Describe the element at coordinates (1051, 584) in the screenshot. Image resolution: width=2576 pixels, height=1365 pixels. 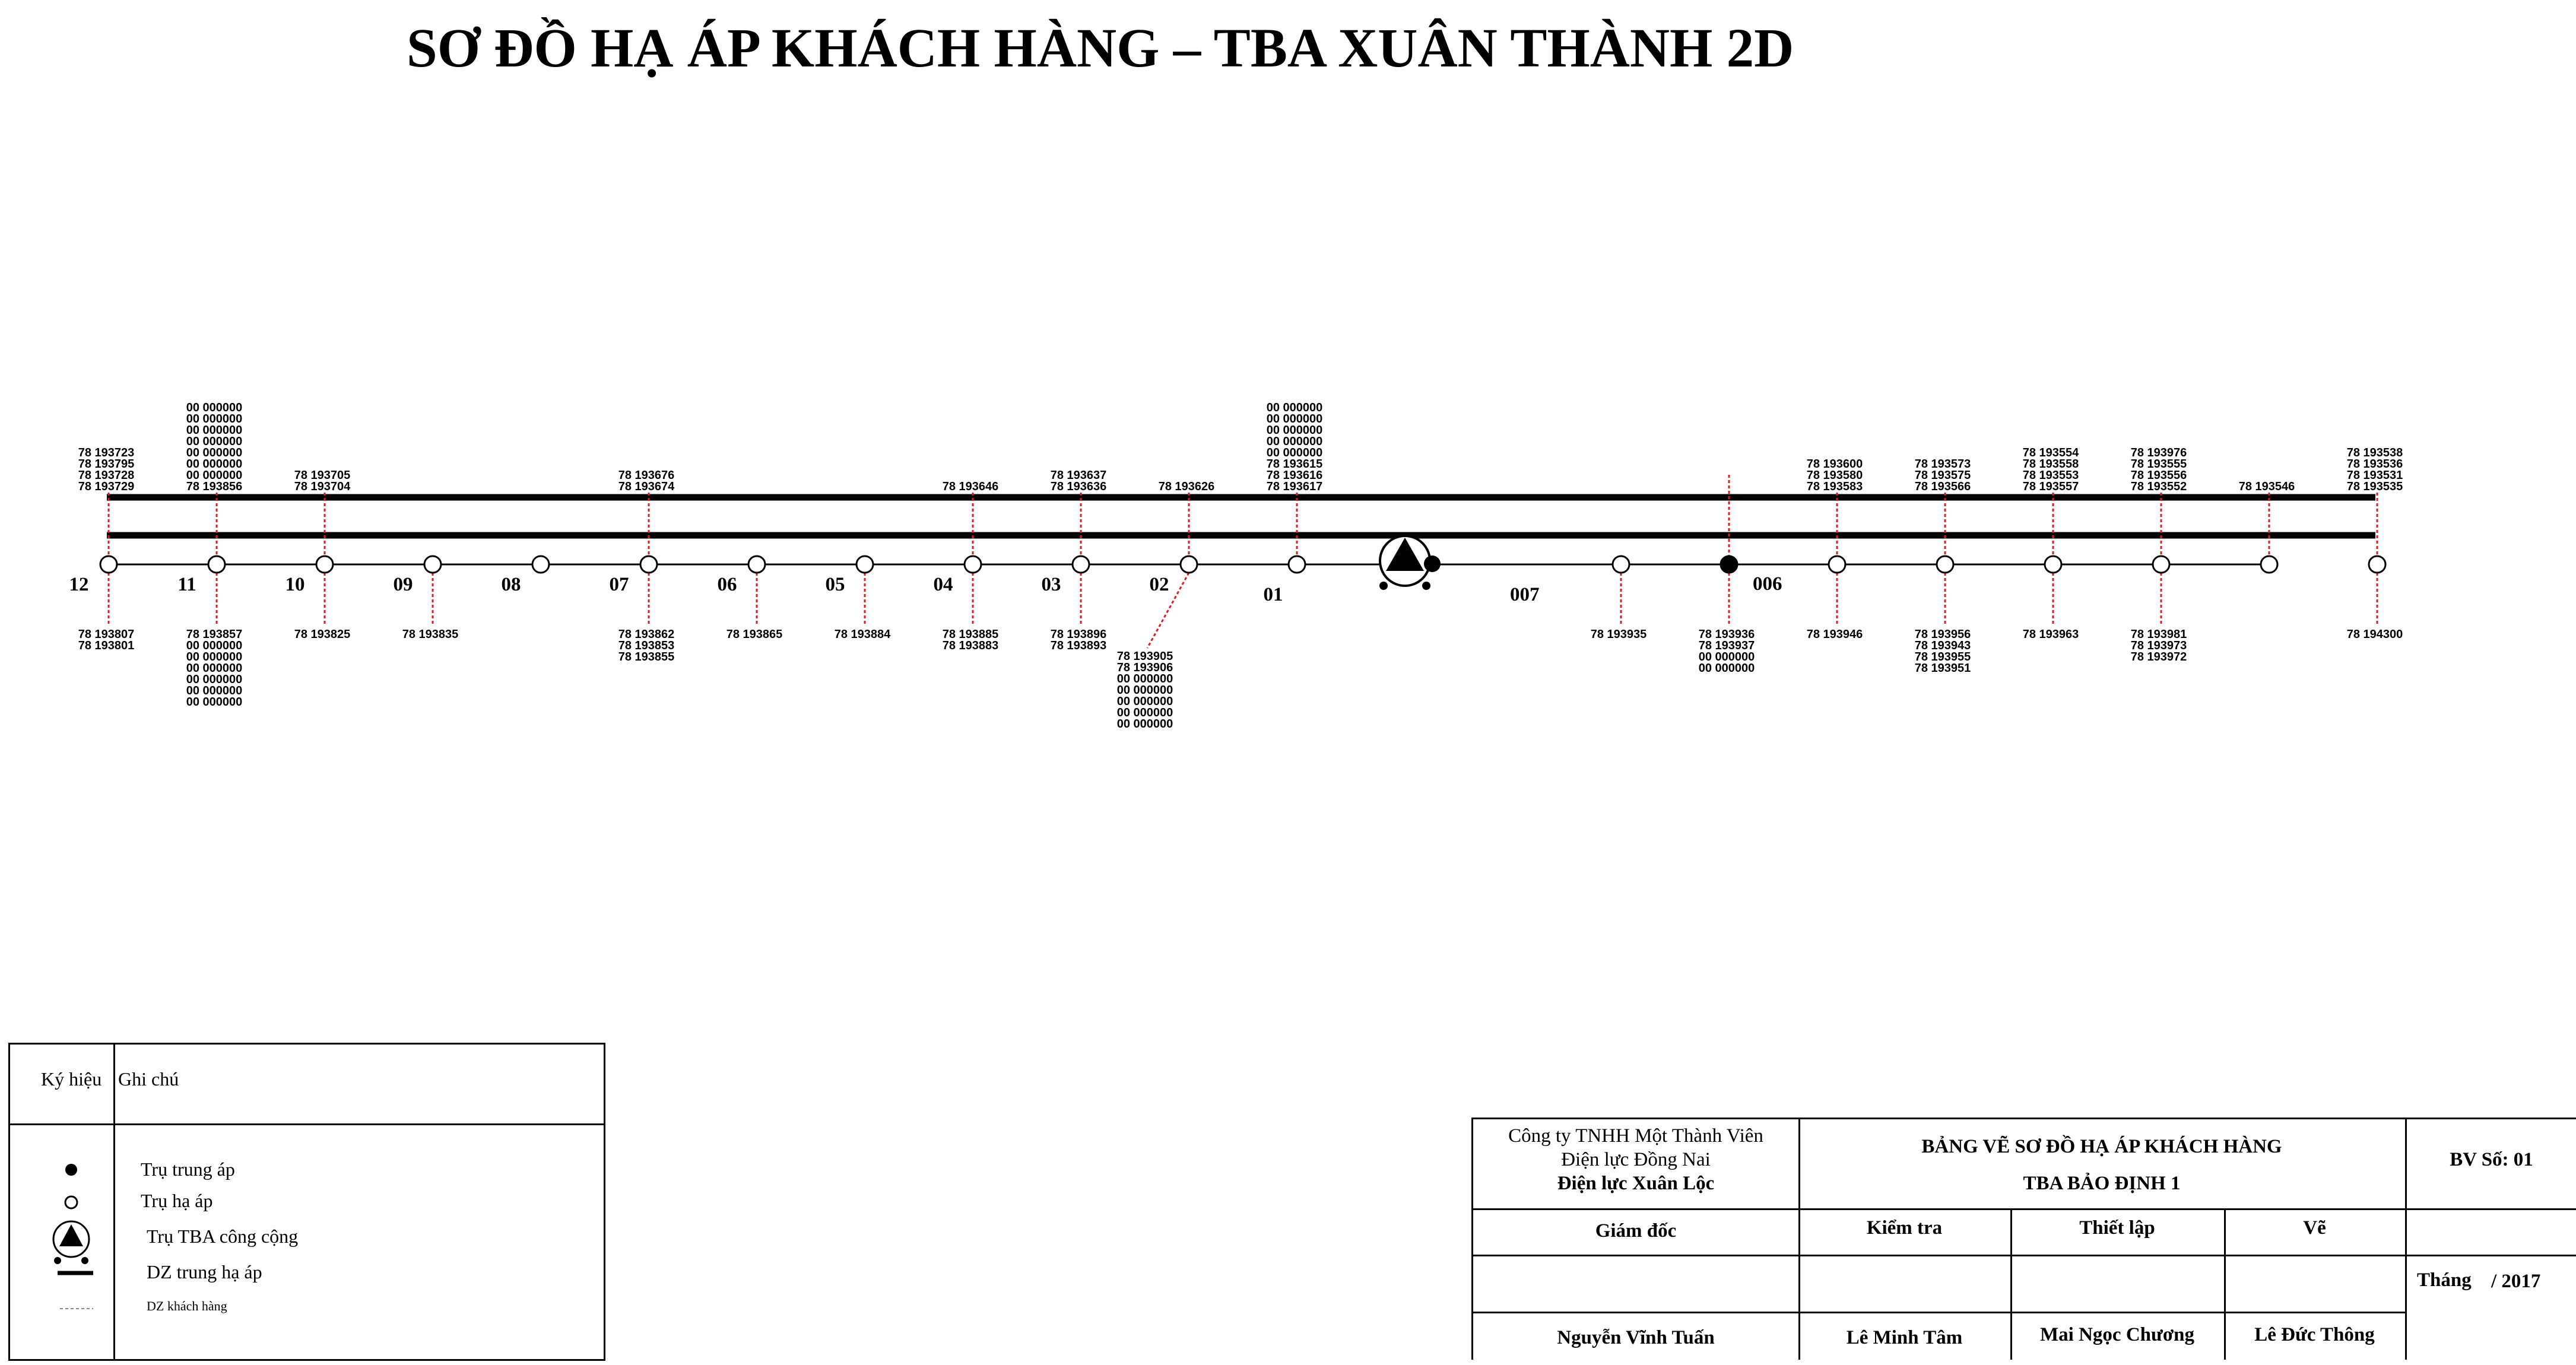
I see `pole-label: 03` at that location.